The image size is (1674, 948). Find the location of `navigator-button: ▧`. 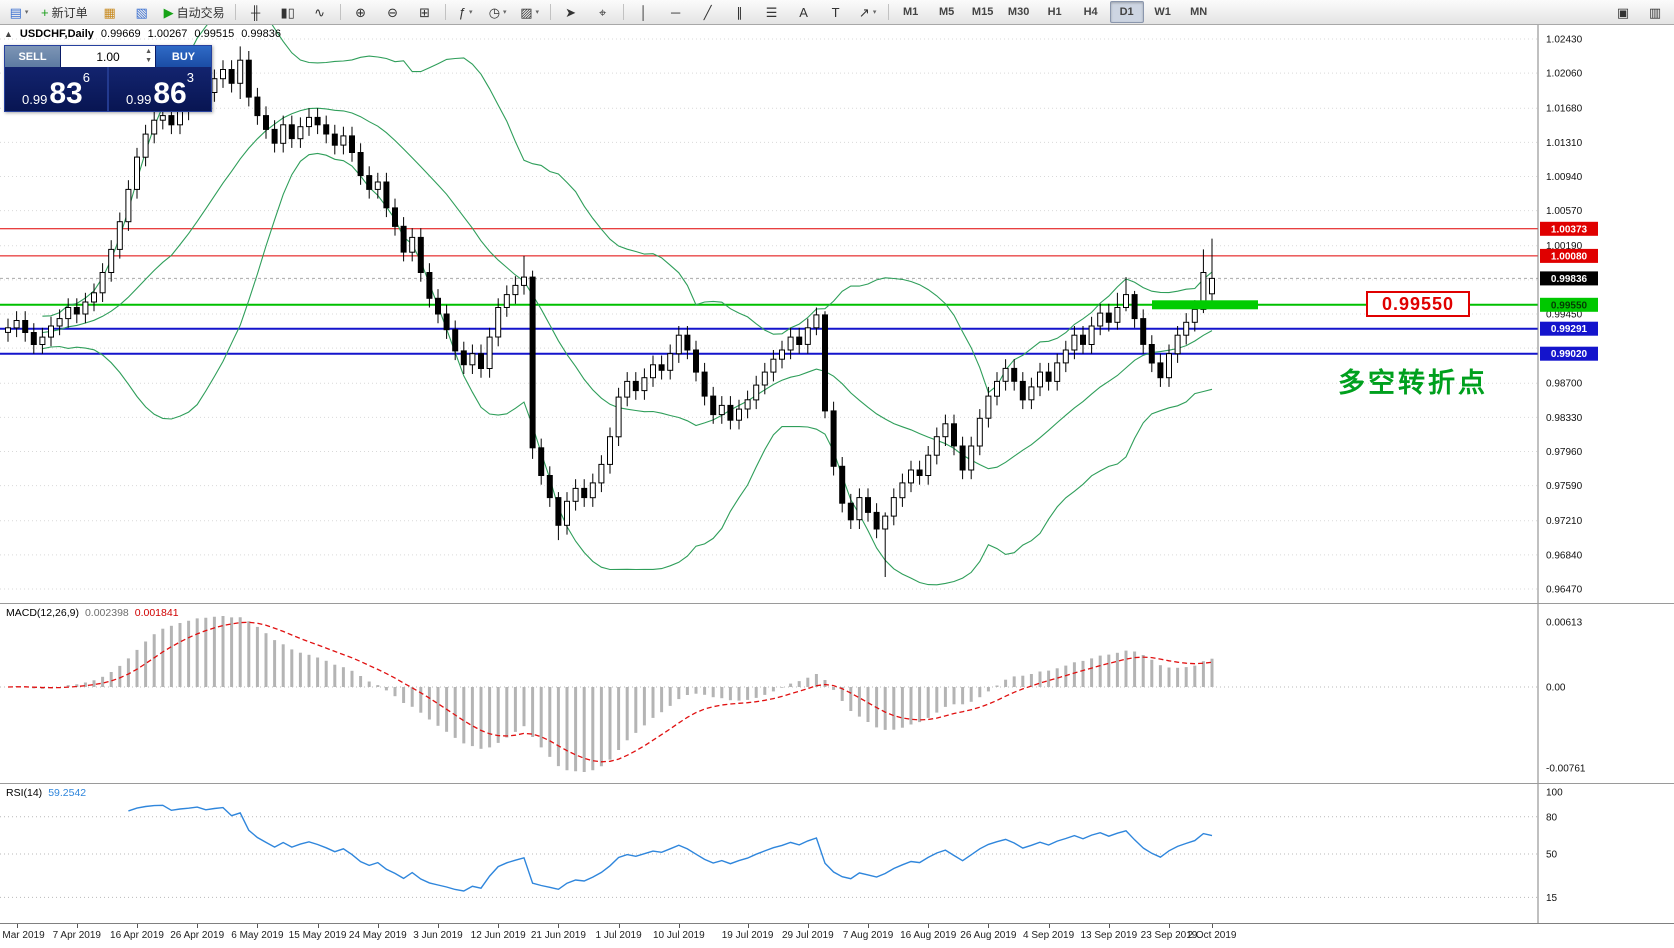

navigator-button: ▧ is located at coordinates (142, 12).